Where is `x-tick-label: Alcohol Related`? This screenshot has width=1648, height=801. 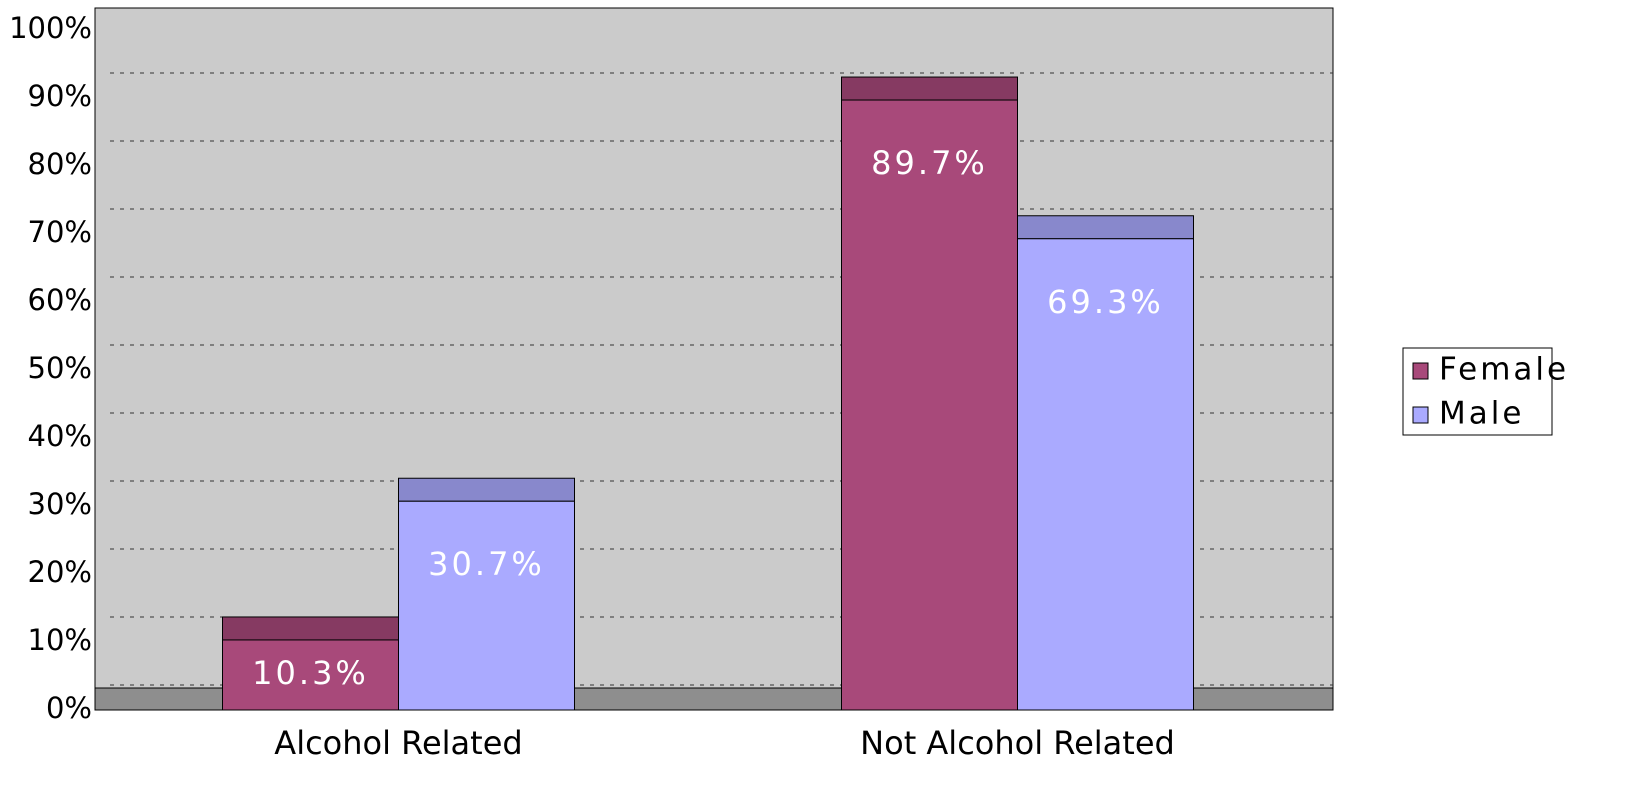
x-tick-label: Alcohol Related is located at coordinates (398, 743).